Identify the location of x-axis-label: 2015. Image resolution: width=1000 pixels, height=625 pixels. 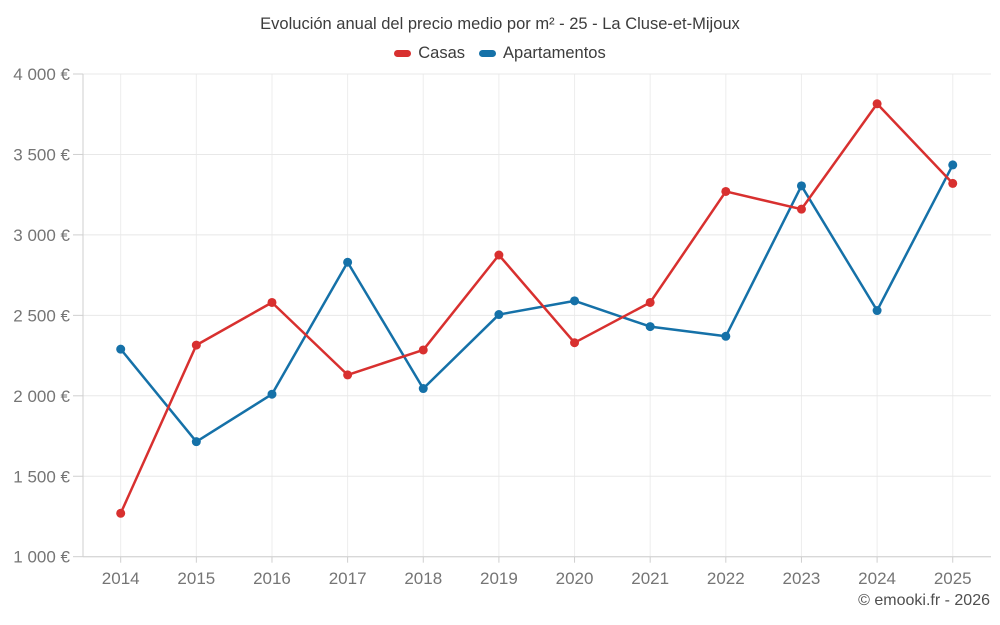
(196, 578).